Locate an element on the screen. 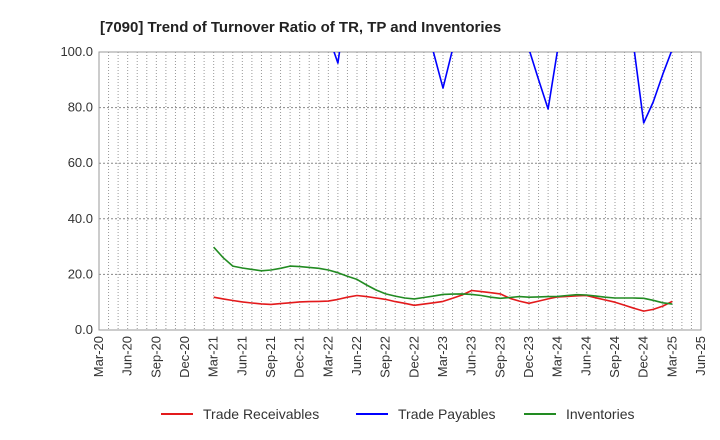  y-tick-label: 20.0 is located at coordinates (80, 273).